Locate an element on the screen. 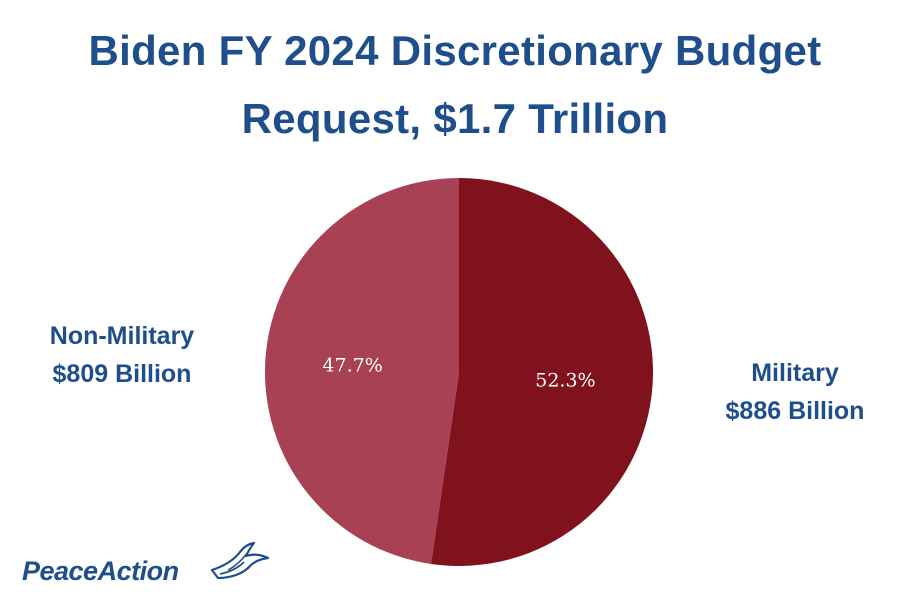 This screenshot has width=910, height=615. non-military-category: Non-Military is located at coordinates (122, 336).